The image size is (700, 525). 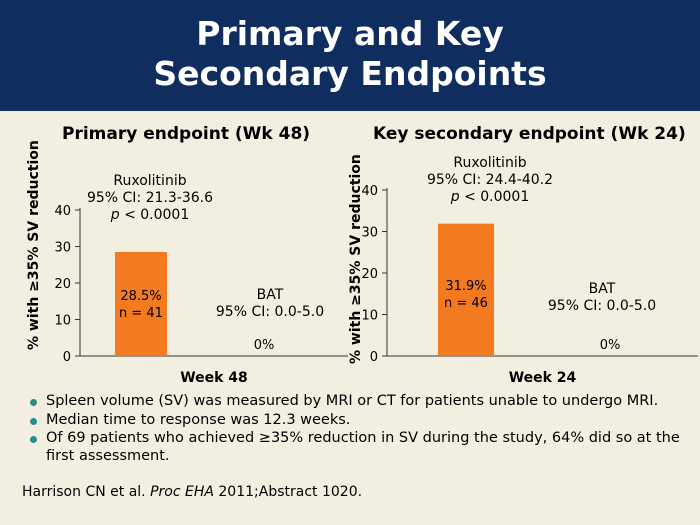 I want to click on chart2-y-tick-label: 30, so click(x=369, y=233).